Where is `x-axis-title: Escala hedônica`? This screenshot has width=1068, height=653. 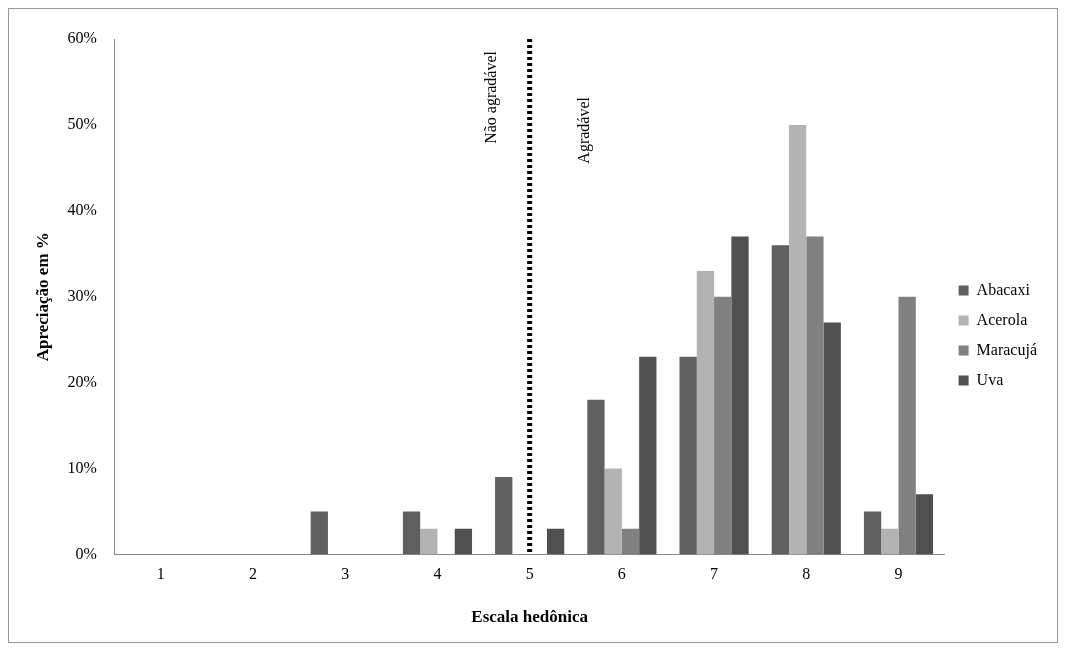
x-axis-title: Escala hedônica is located at coordinates (530, 617).